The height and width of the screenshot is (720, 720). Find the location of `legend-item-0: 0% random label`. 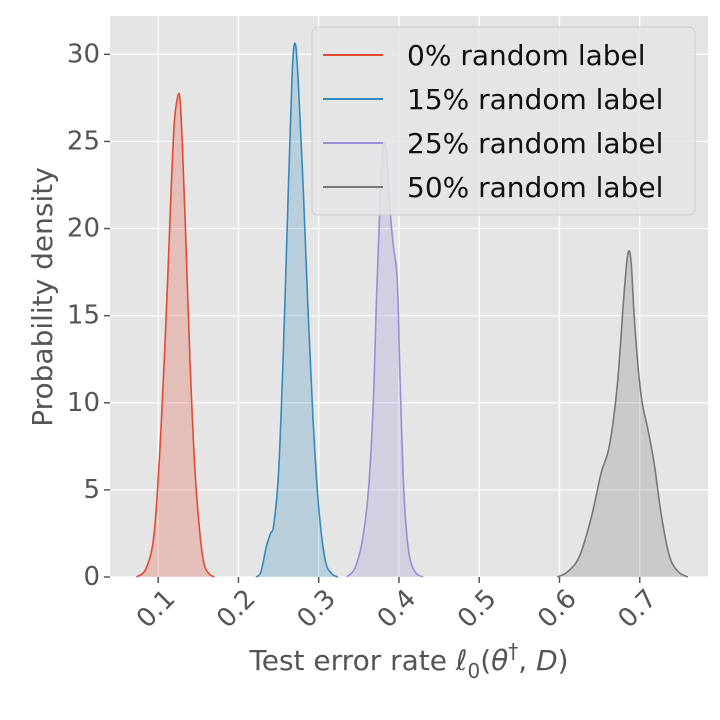

legend-item-0: 0% random label is located at coordinates (484, 55).